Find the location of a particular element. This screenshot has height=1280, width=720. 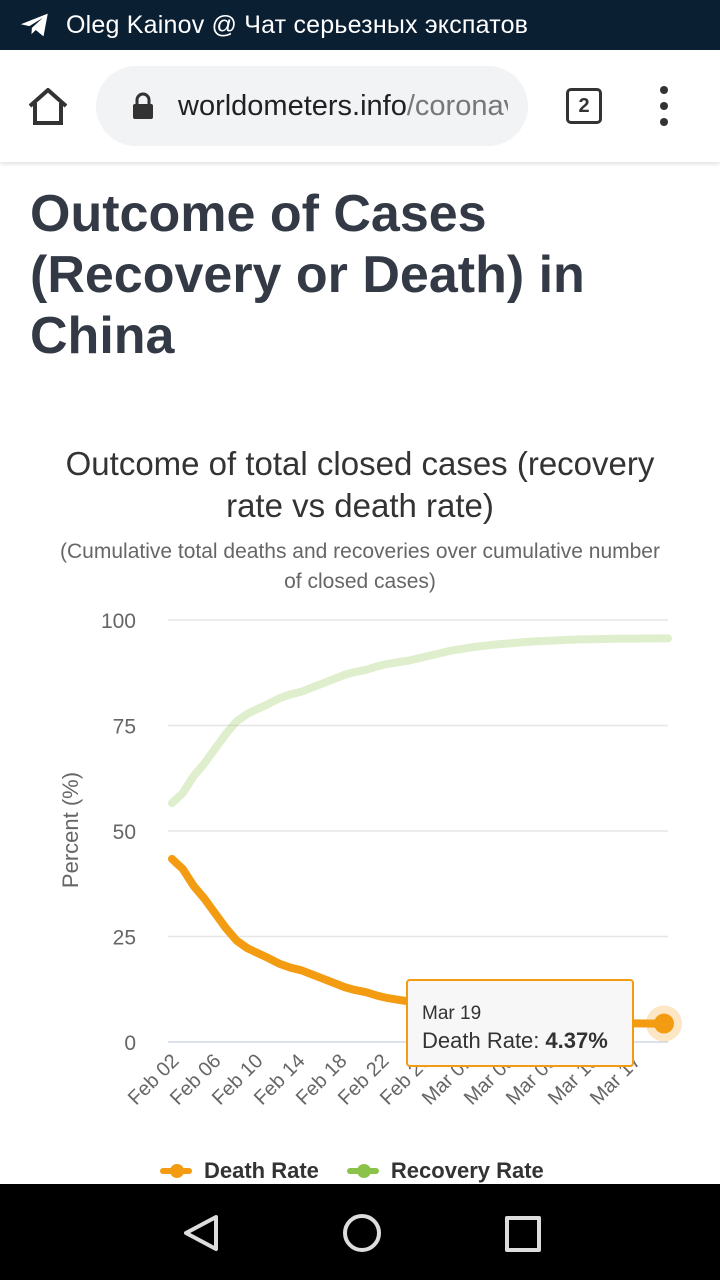

tooltip-box is located at coordinates (520, 1023).